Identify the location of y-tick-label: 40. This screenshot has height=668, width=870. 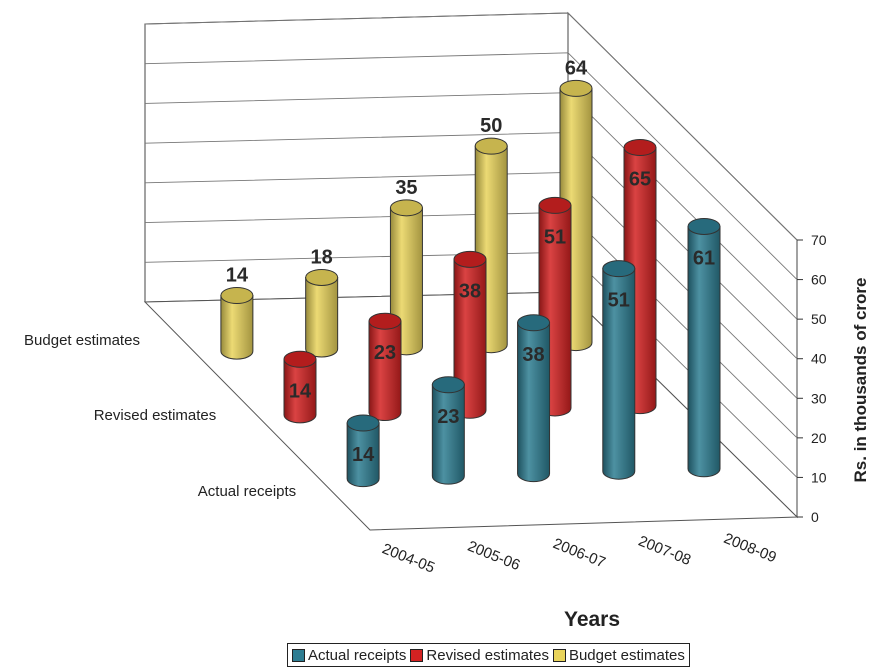
(819, 359).